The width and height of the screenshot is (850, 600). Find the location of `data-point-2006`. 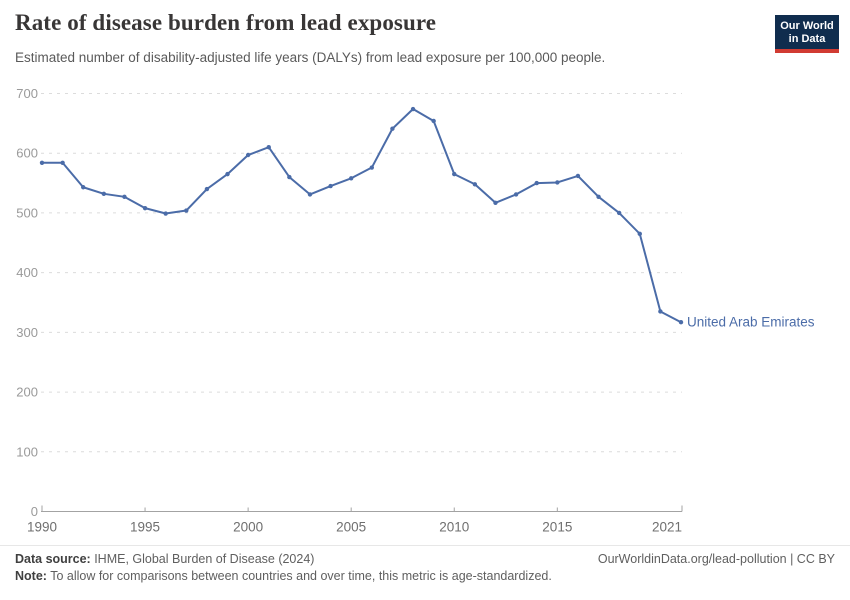

data-point-2006 is located at coordinates (372, 167).